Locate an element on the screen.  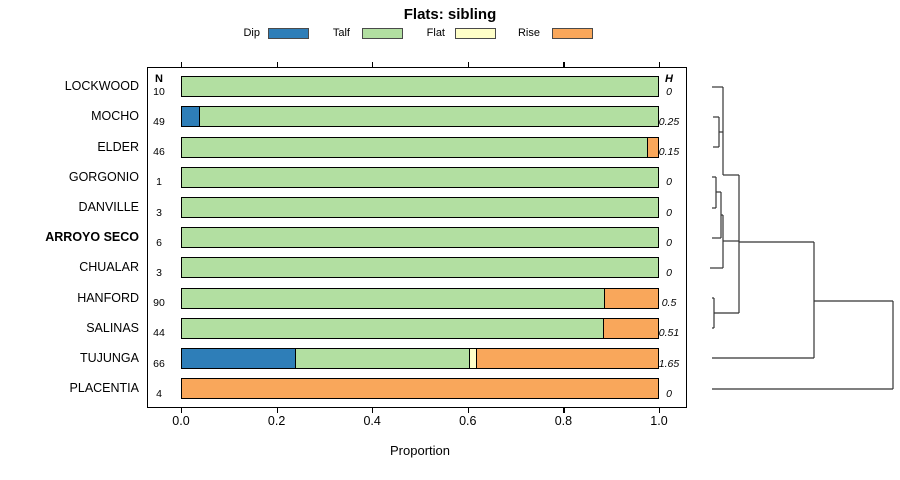
chart-title: Flats: sibling is located at coordinates (450, 14).